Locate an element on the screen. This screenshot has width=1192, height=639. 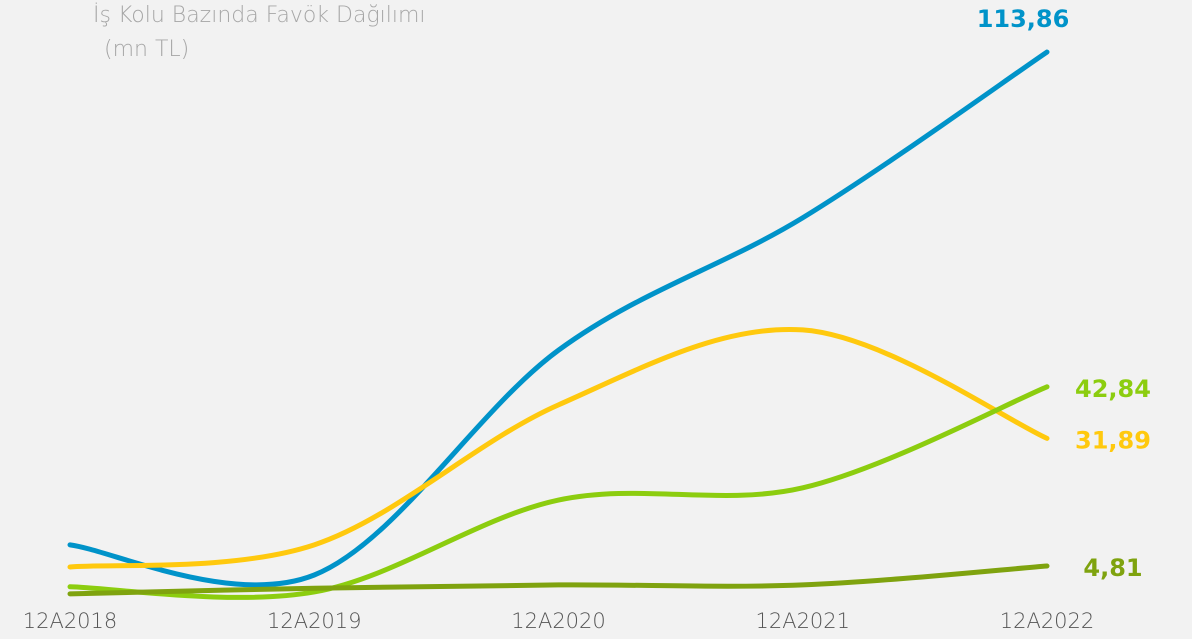
x-tick-label: 12A2021 is located at coordinates (802, 621).